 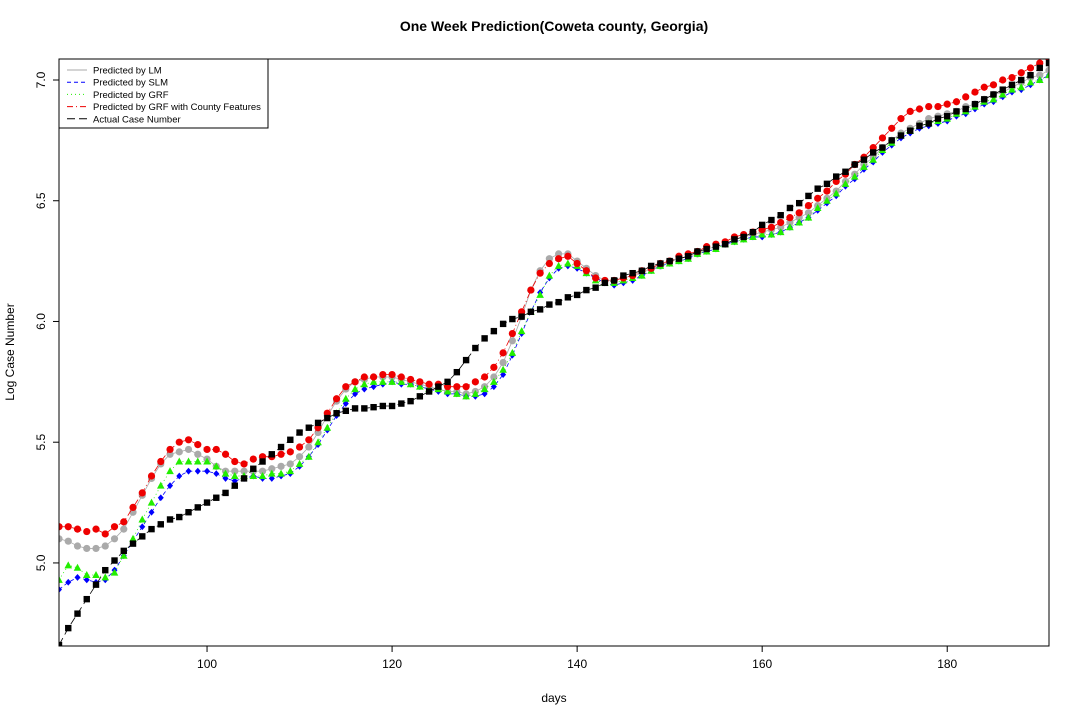 I want to click on y-axis-label: Log Case Number, so click(x=10, y=351).